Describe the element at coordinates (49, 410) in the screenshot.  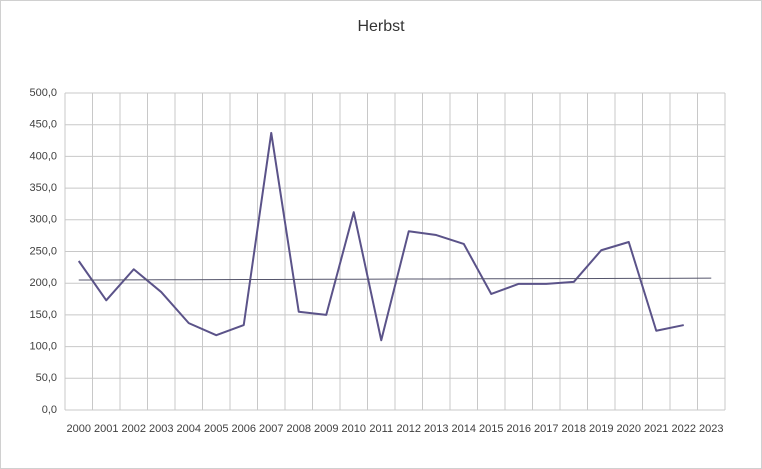
I see `y-tick-label: 0,0` at that location.